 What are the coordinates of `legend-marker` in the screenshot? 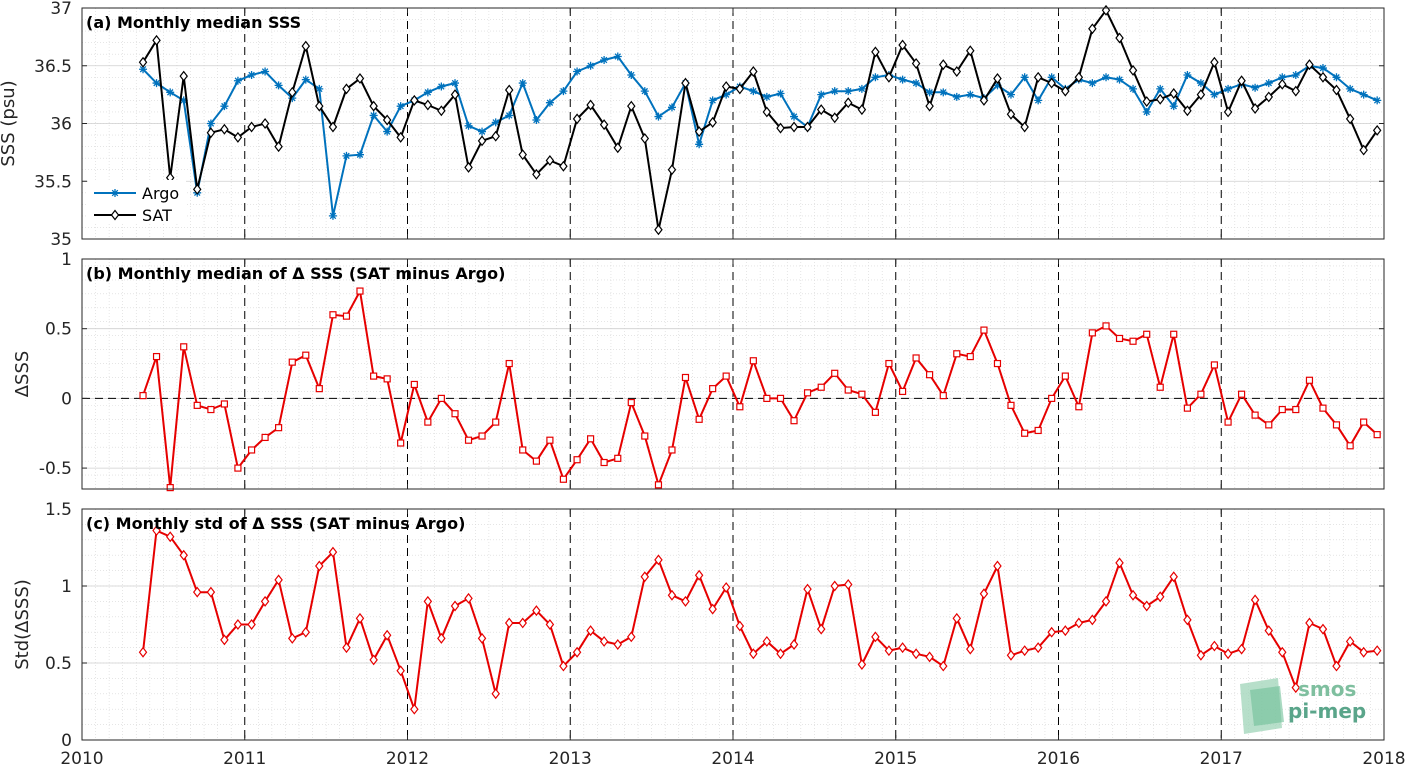 It's located at (115, 215).